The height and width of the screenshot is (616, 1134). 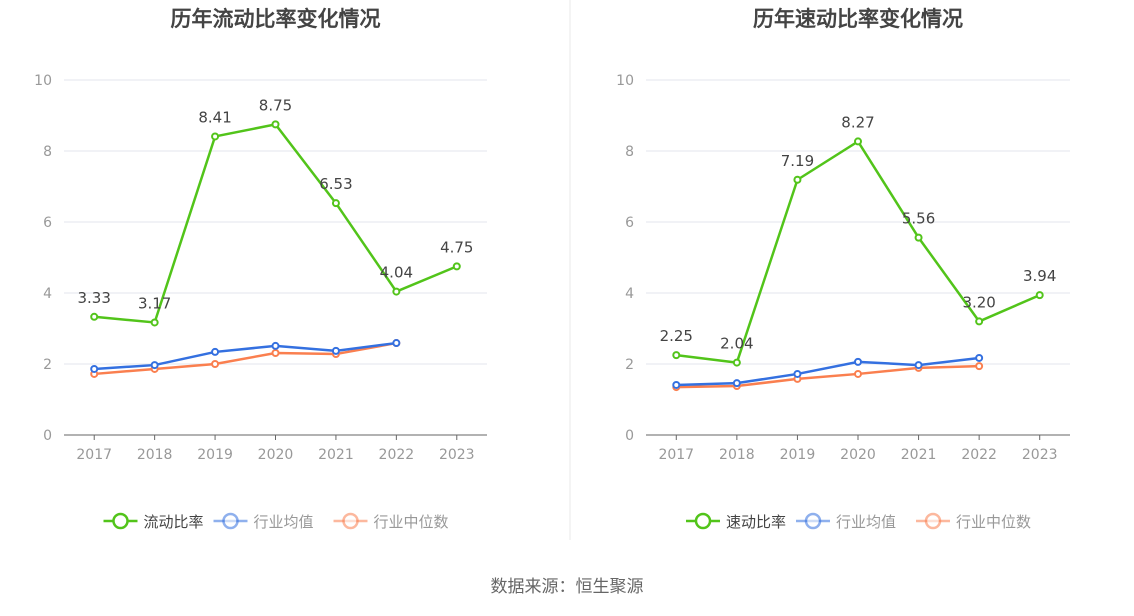 I want to click on data-label: 4.04, so click(x=396, y=273).